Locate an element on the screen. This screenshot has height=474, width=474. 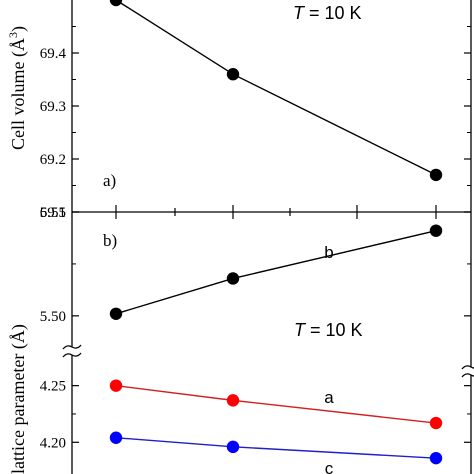
panel-a-y-title-sup: 3 is located at coordinates (13, 35).